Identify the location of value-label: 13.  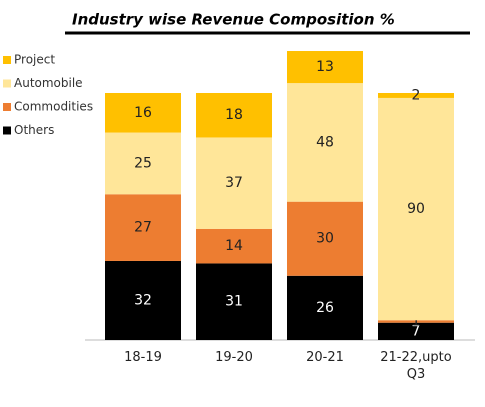
(325, 67).